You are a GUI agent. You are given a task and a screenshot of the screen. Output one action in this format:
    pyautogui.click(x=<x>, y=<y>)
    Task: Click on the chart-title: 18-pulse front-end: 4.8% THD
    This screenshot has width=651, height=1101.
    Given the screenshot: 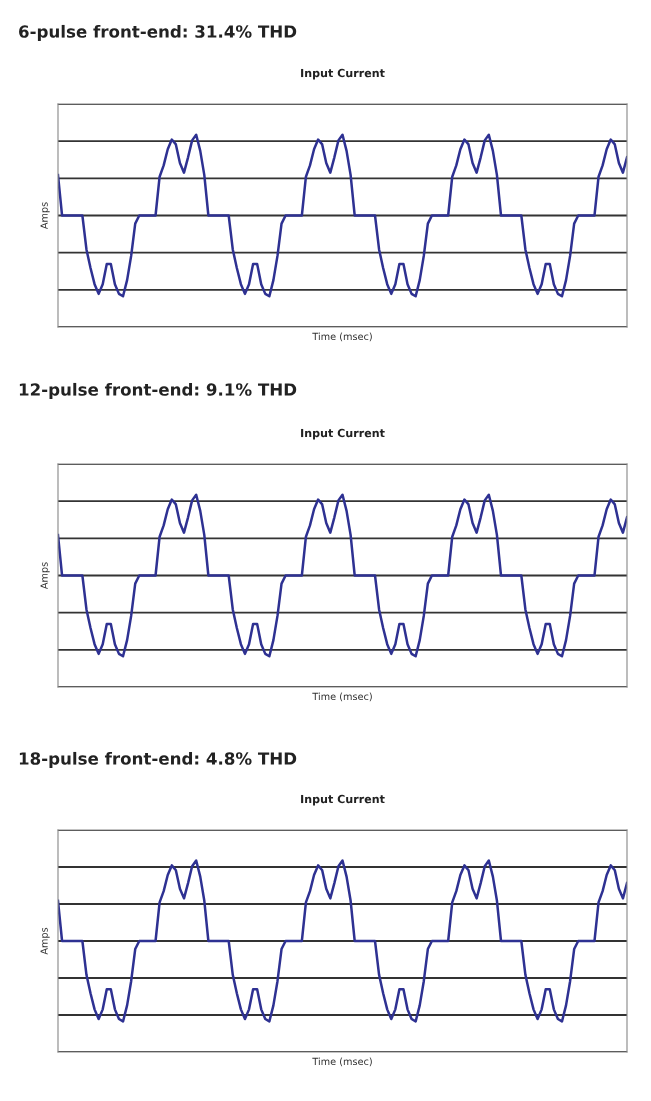 What is the action you would take?
    pyautogui.click(x=158, y=760)
    